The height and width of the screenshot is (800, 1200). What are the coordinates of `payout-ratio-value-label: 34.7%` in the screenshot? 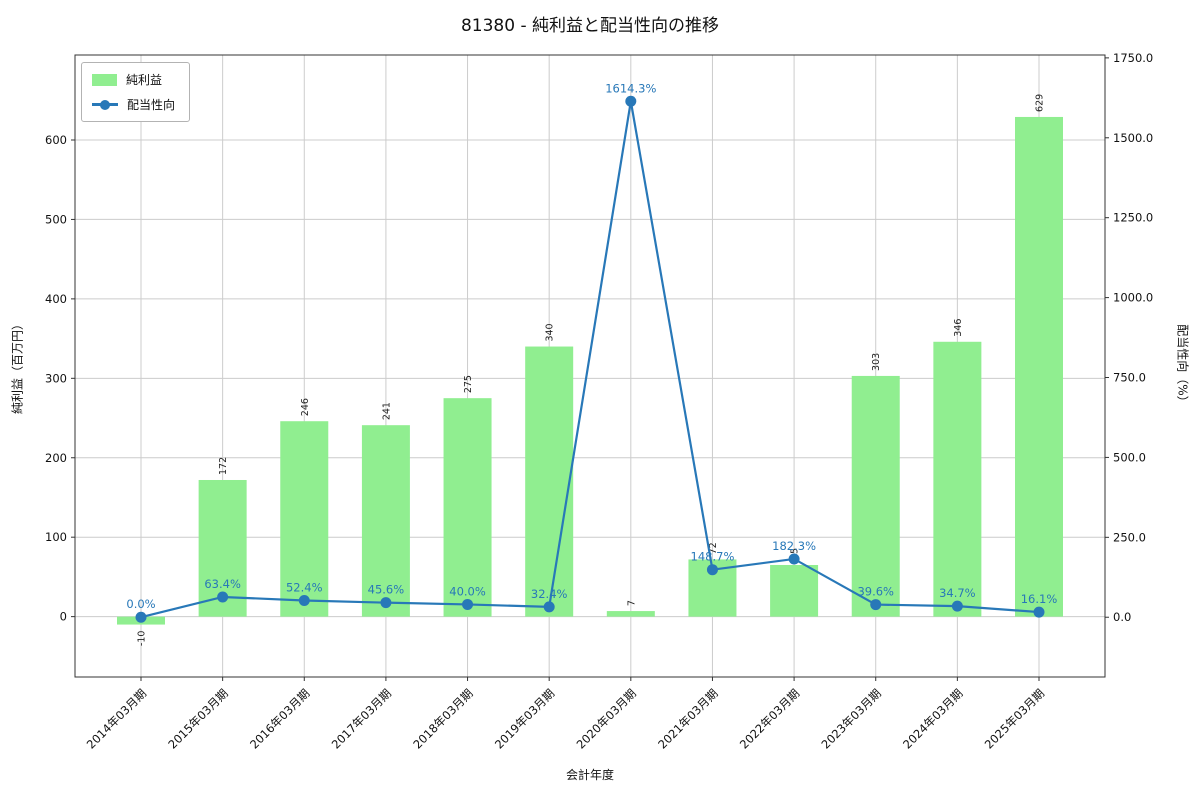 It's located at (957, 593).